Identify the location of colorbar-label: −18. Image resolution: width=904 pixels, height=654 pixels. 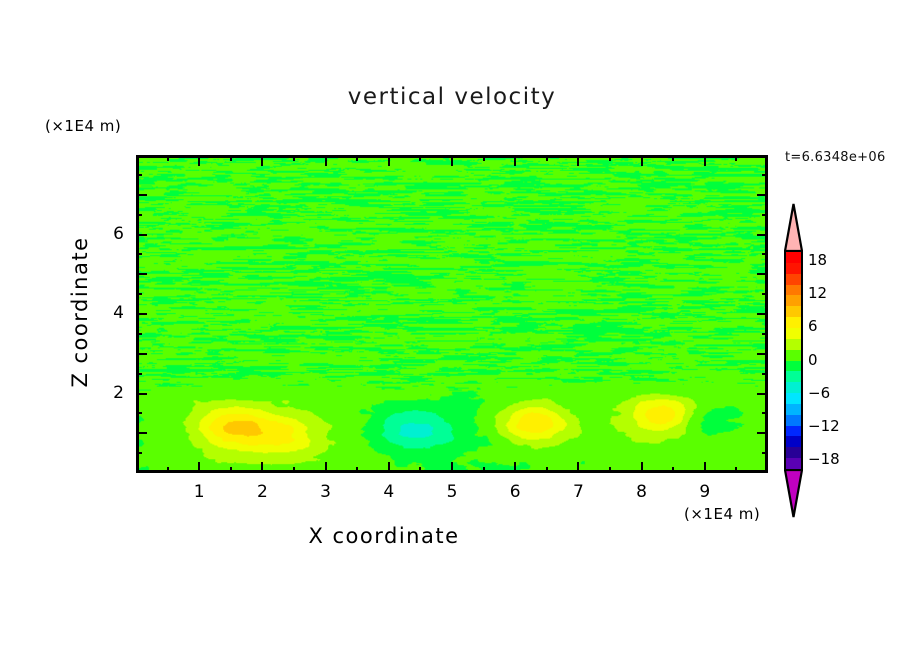
(824, 458).